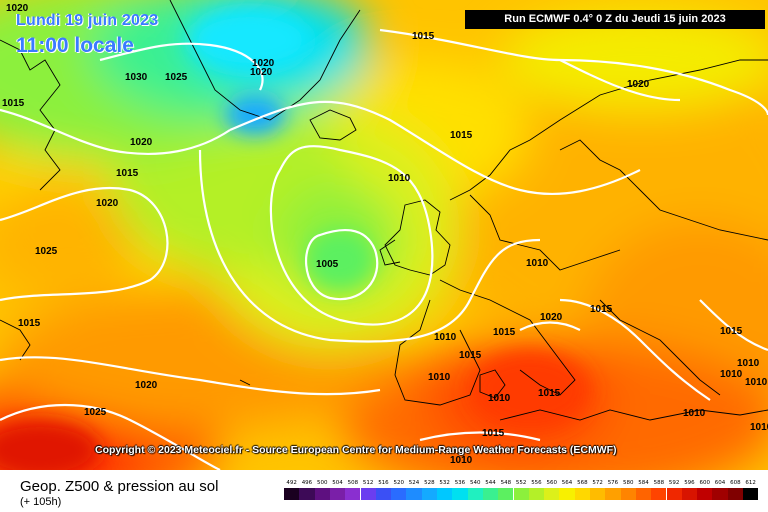 This screenshot has height=512, width=768. I want to click on scale-label: 516, so click(383, 483).